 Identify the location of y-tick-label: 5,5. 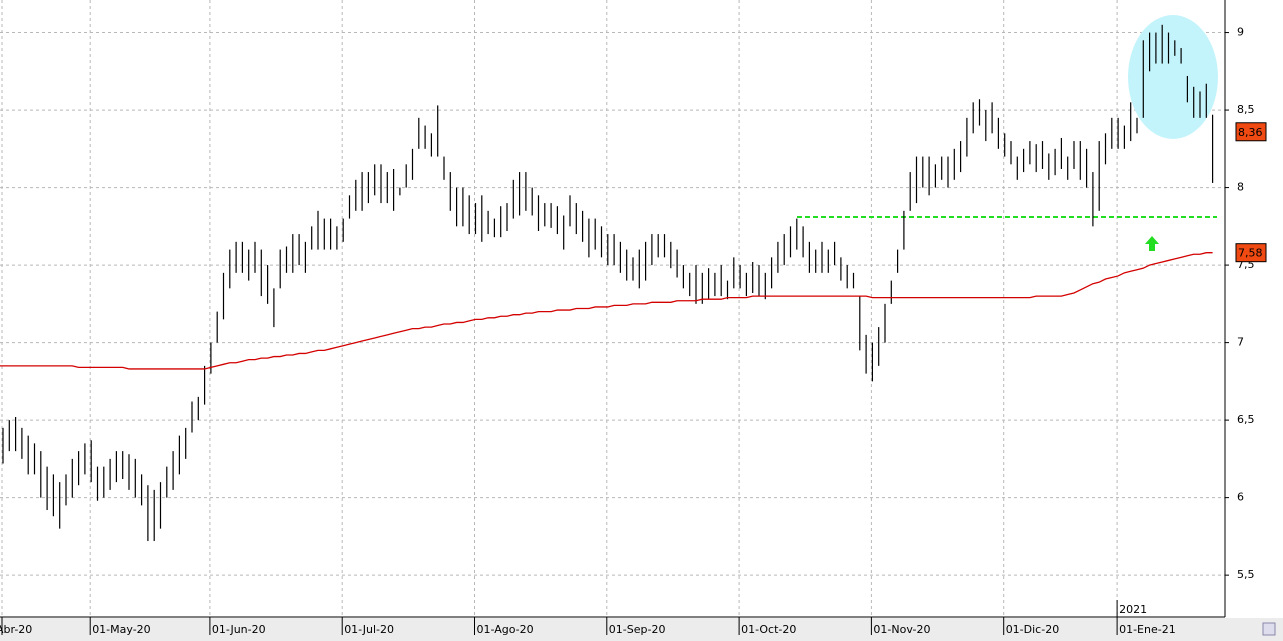
(1246, 574).